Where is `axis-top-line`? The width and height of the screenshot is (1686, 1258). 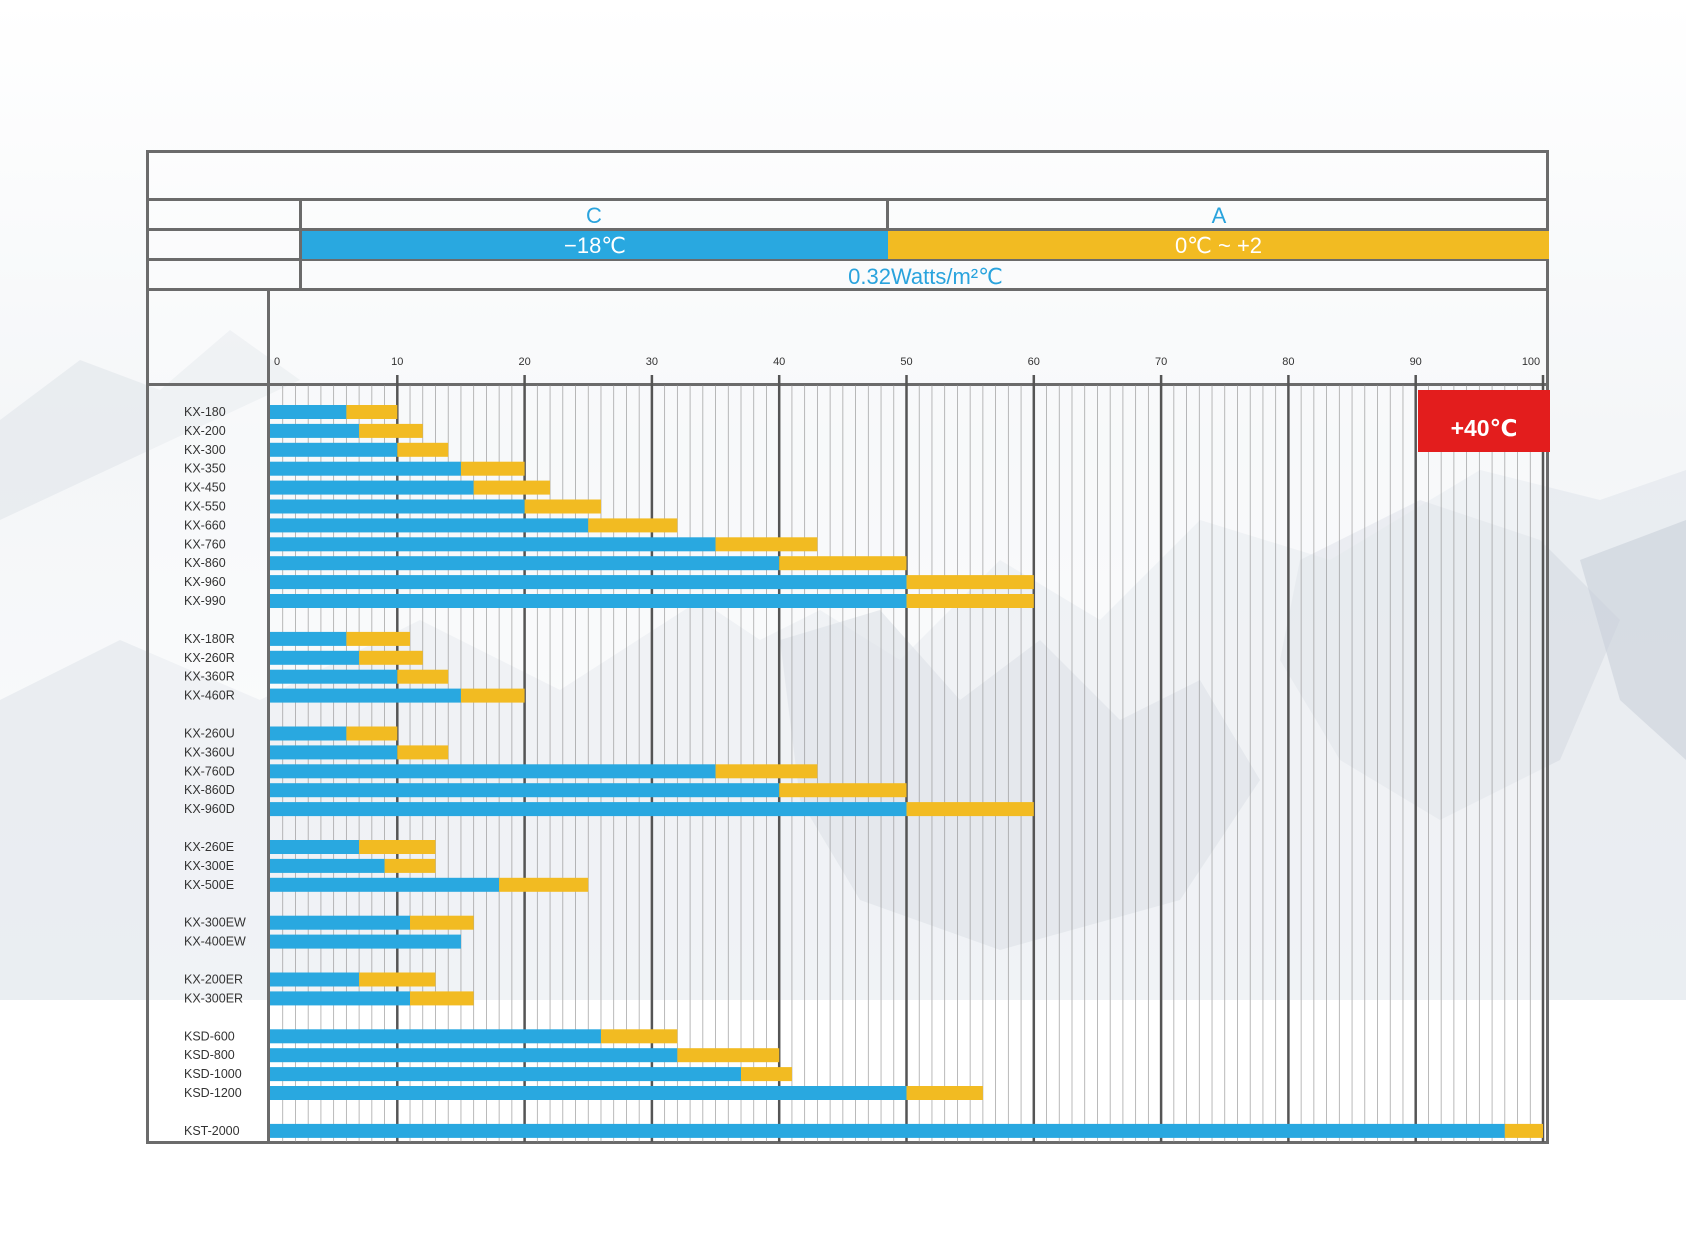 axis-top-line is located at coordinates (847, 384).